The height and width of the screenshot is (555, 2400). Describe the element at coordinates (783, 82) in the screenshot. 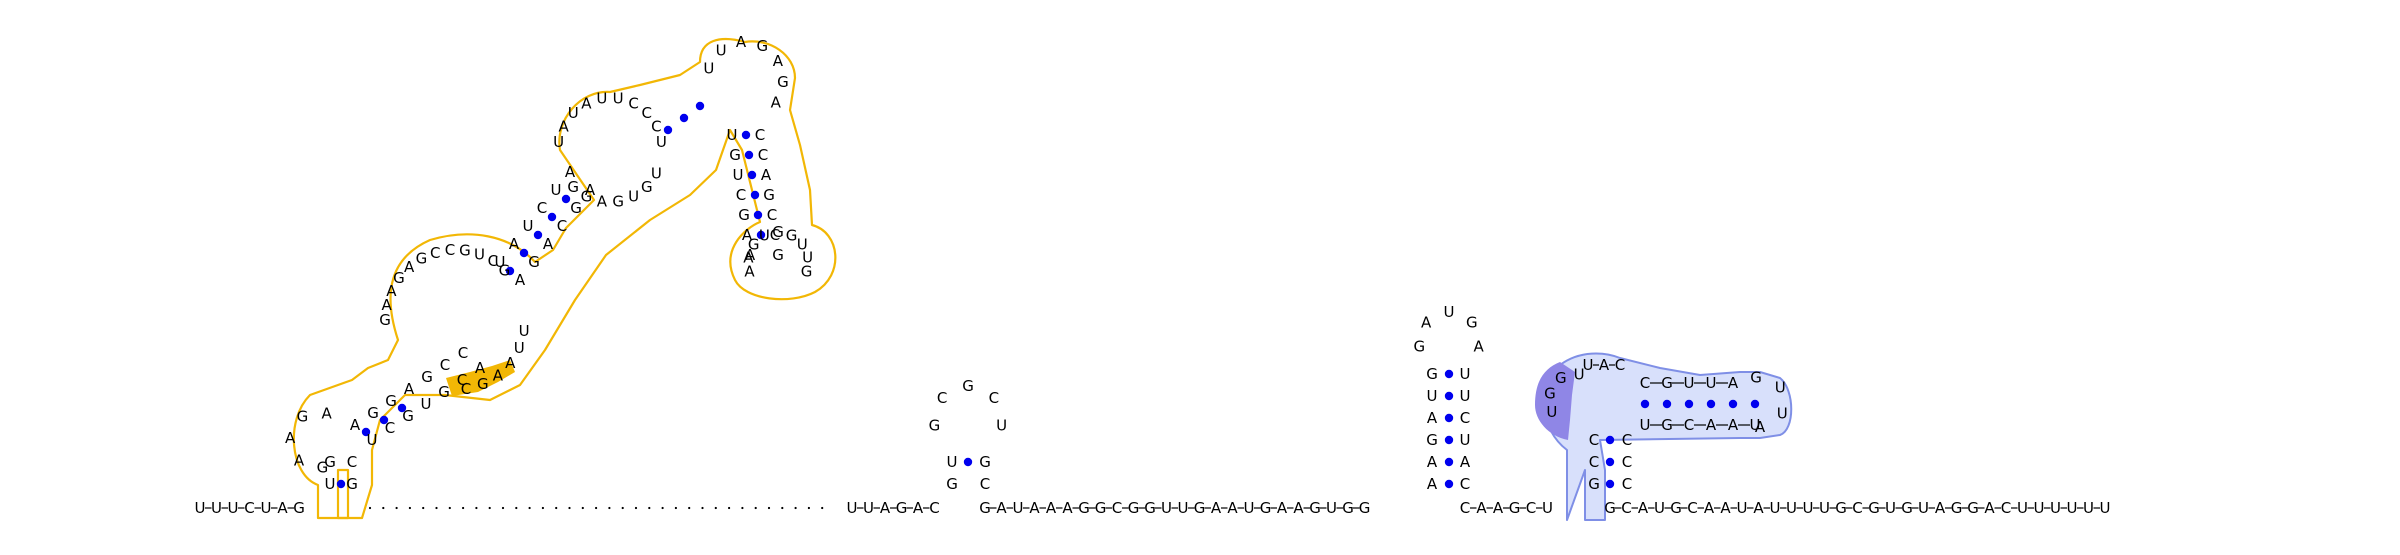

I see `big-loop-top: G` at that location.